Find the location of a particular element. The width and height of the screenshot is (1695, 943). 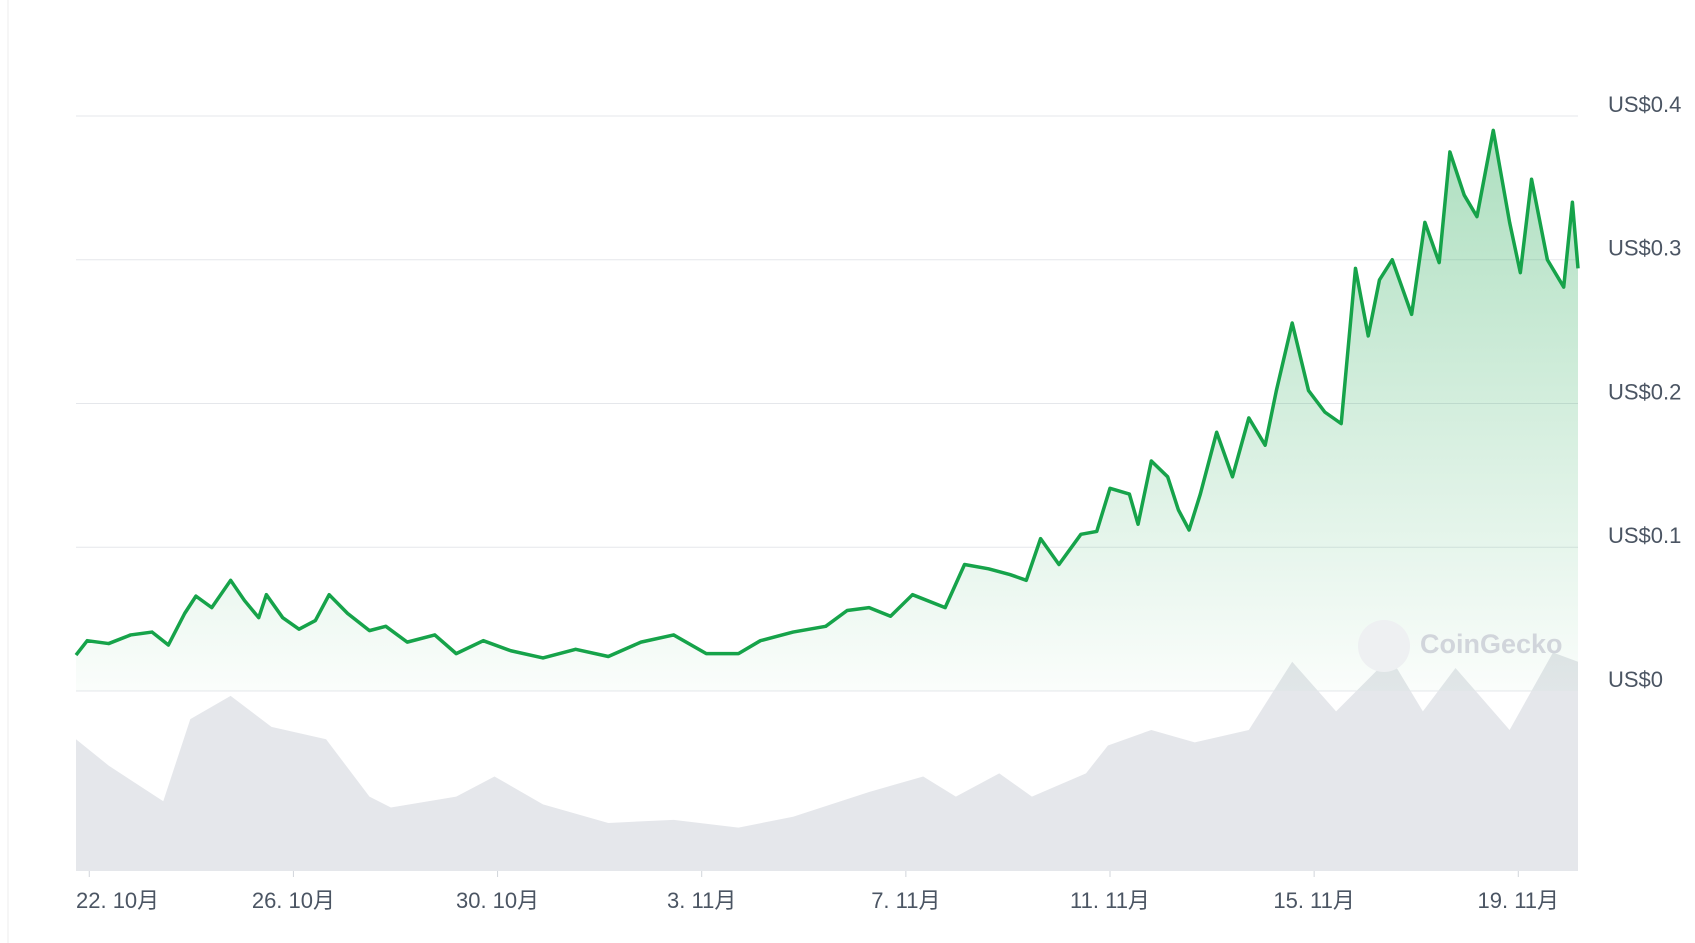

x-tick-label: 7. 11月 is located at coordinates (905, 900).